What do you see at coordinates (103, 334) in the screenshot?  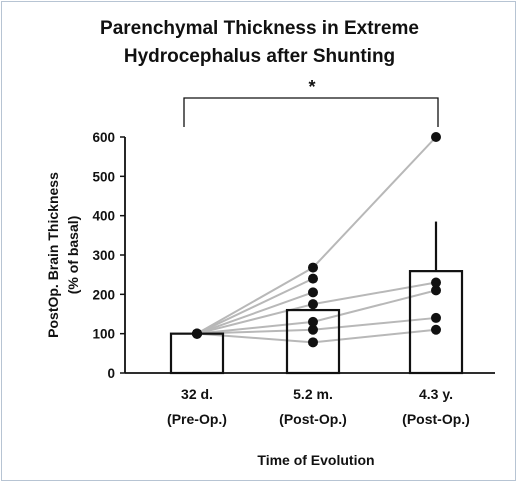 I see `y-tick-label: 100` at bounding box center [103, 334].